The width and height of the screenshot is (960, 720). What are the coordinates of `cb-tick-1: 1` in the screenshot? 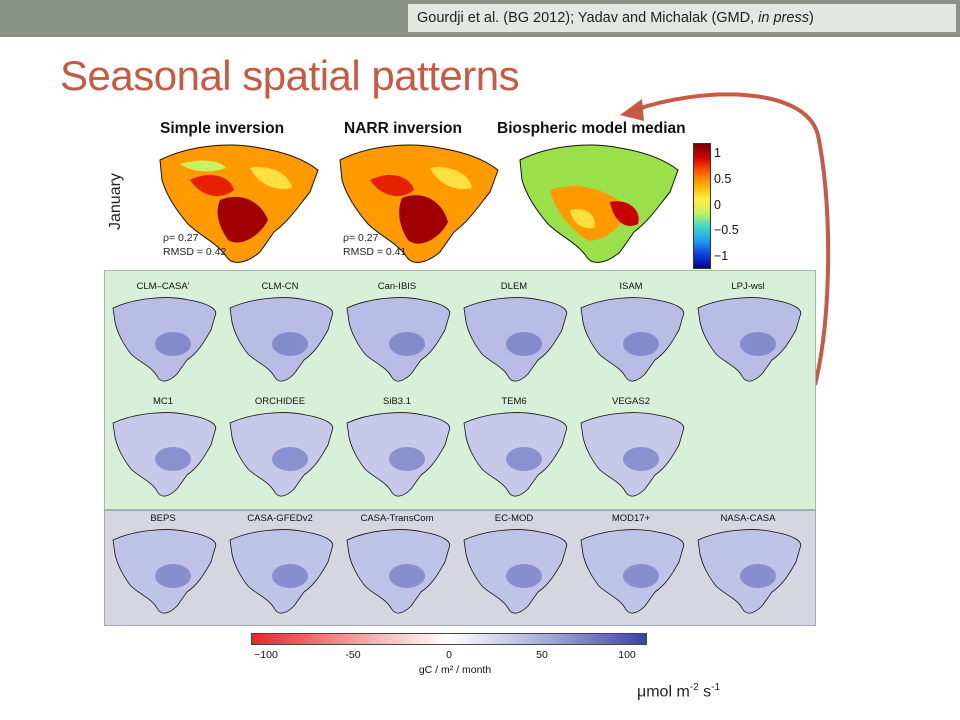 It's located at (717, 153).